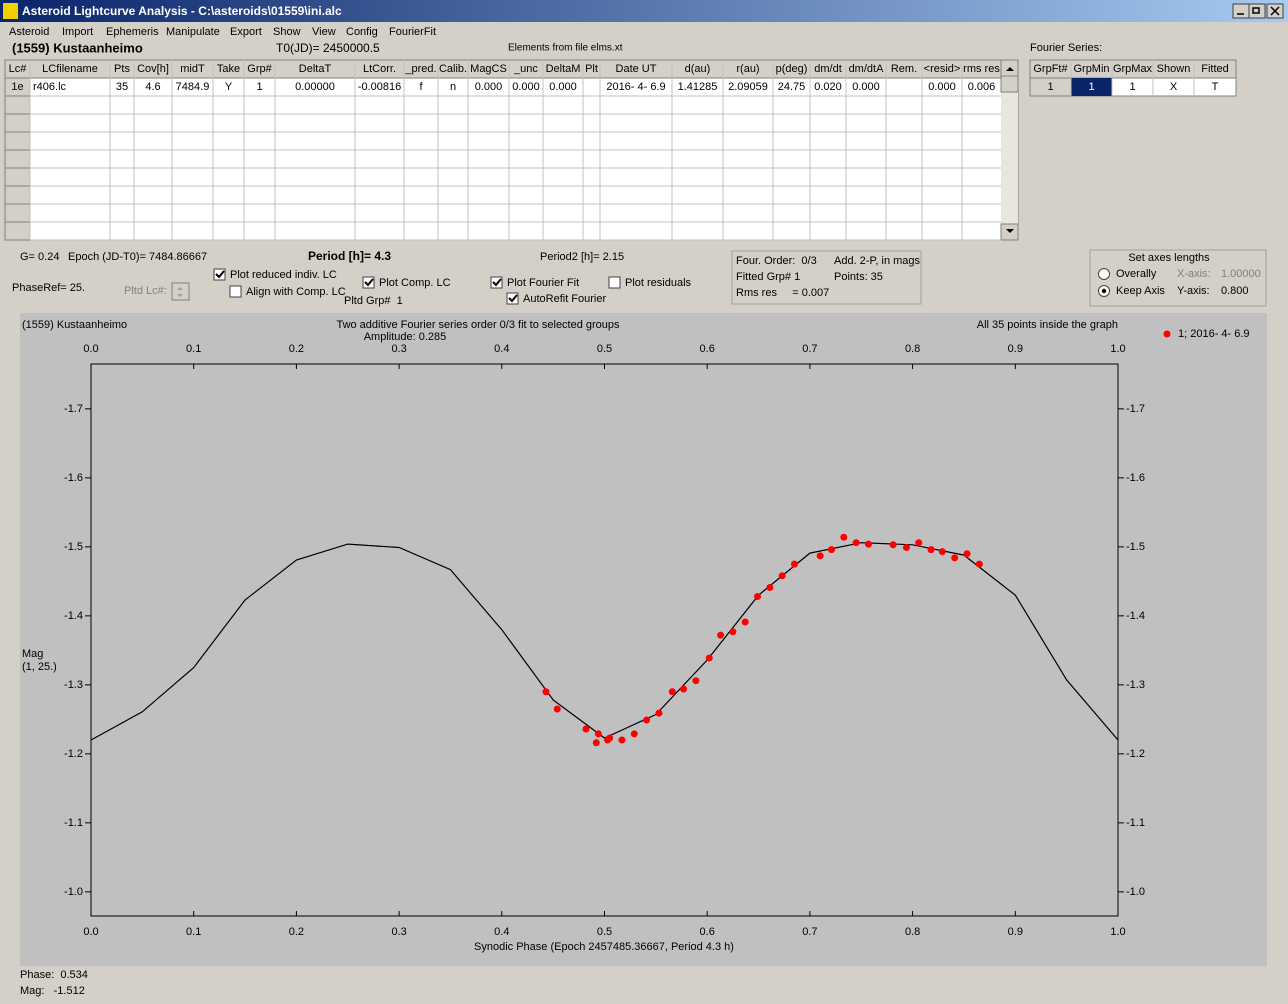 This screenshot has height=1004, width=1288. Describe the element at coordinates (1241, 274) in the screenshot. I see `x-axis-value: 1.00000` at that location.